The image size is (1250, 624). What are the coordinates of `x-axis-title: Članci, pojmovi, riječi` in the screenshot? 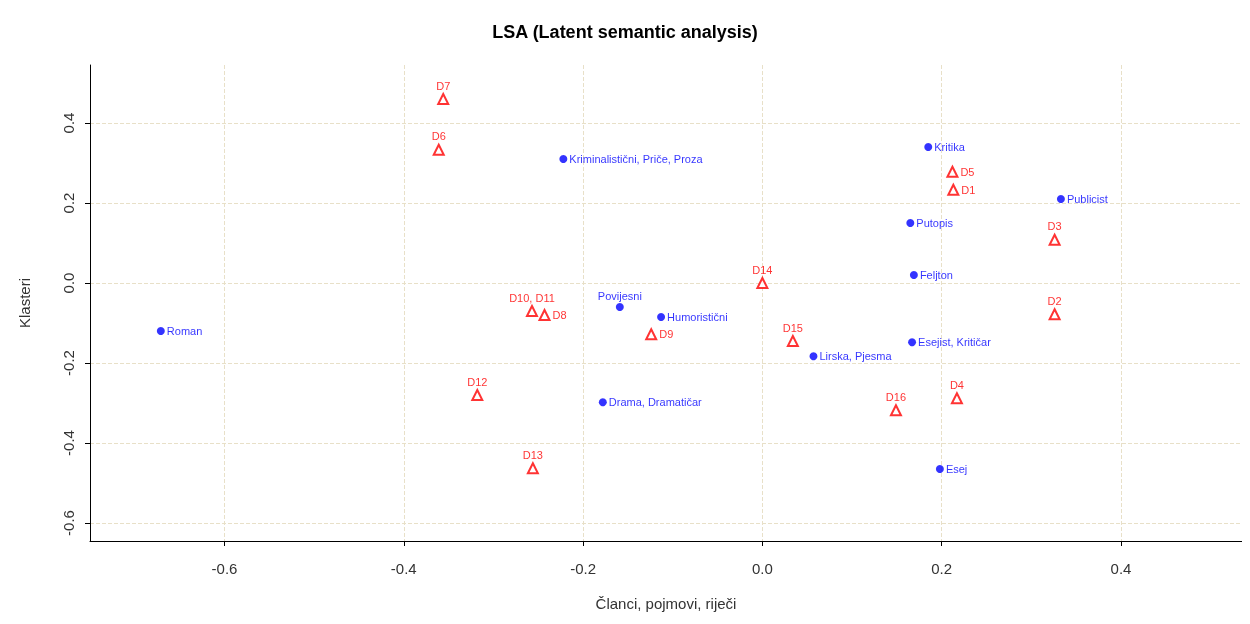 It's located at (666, 603).